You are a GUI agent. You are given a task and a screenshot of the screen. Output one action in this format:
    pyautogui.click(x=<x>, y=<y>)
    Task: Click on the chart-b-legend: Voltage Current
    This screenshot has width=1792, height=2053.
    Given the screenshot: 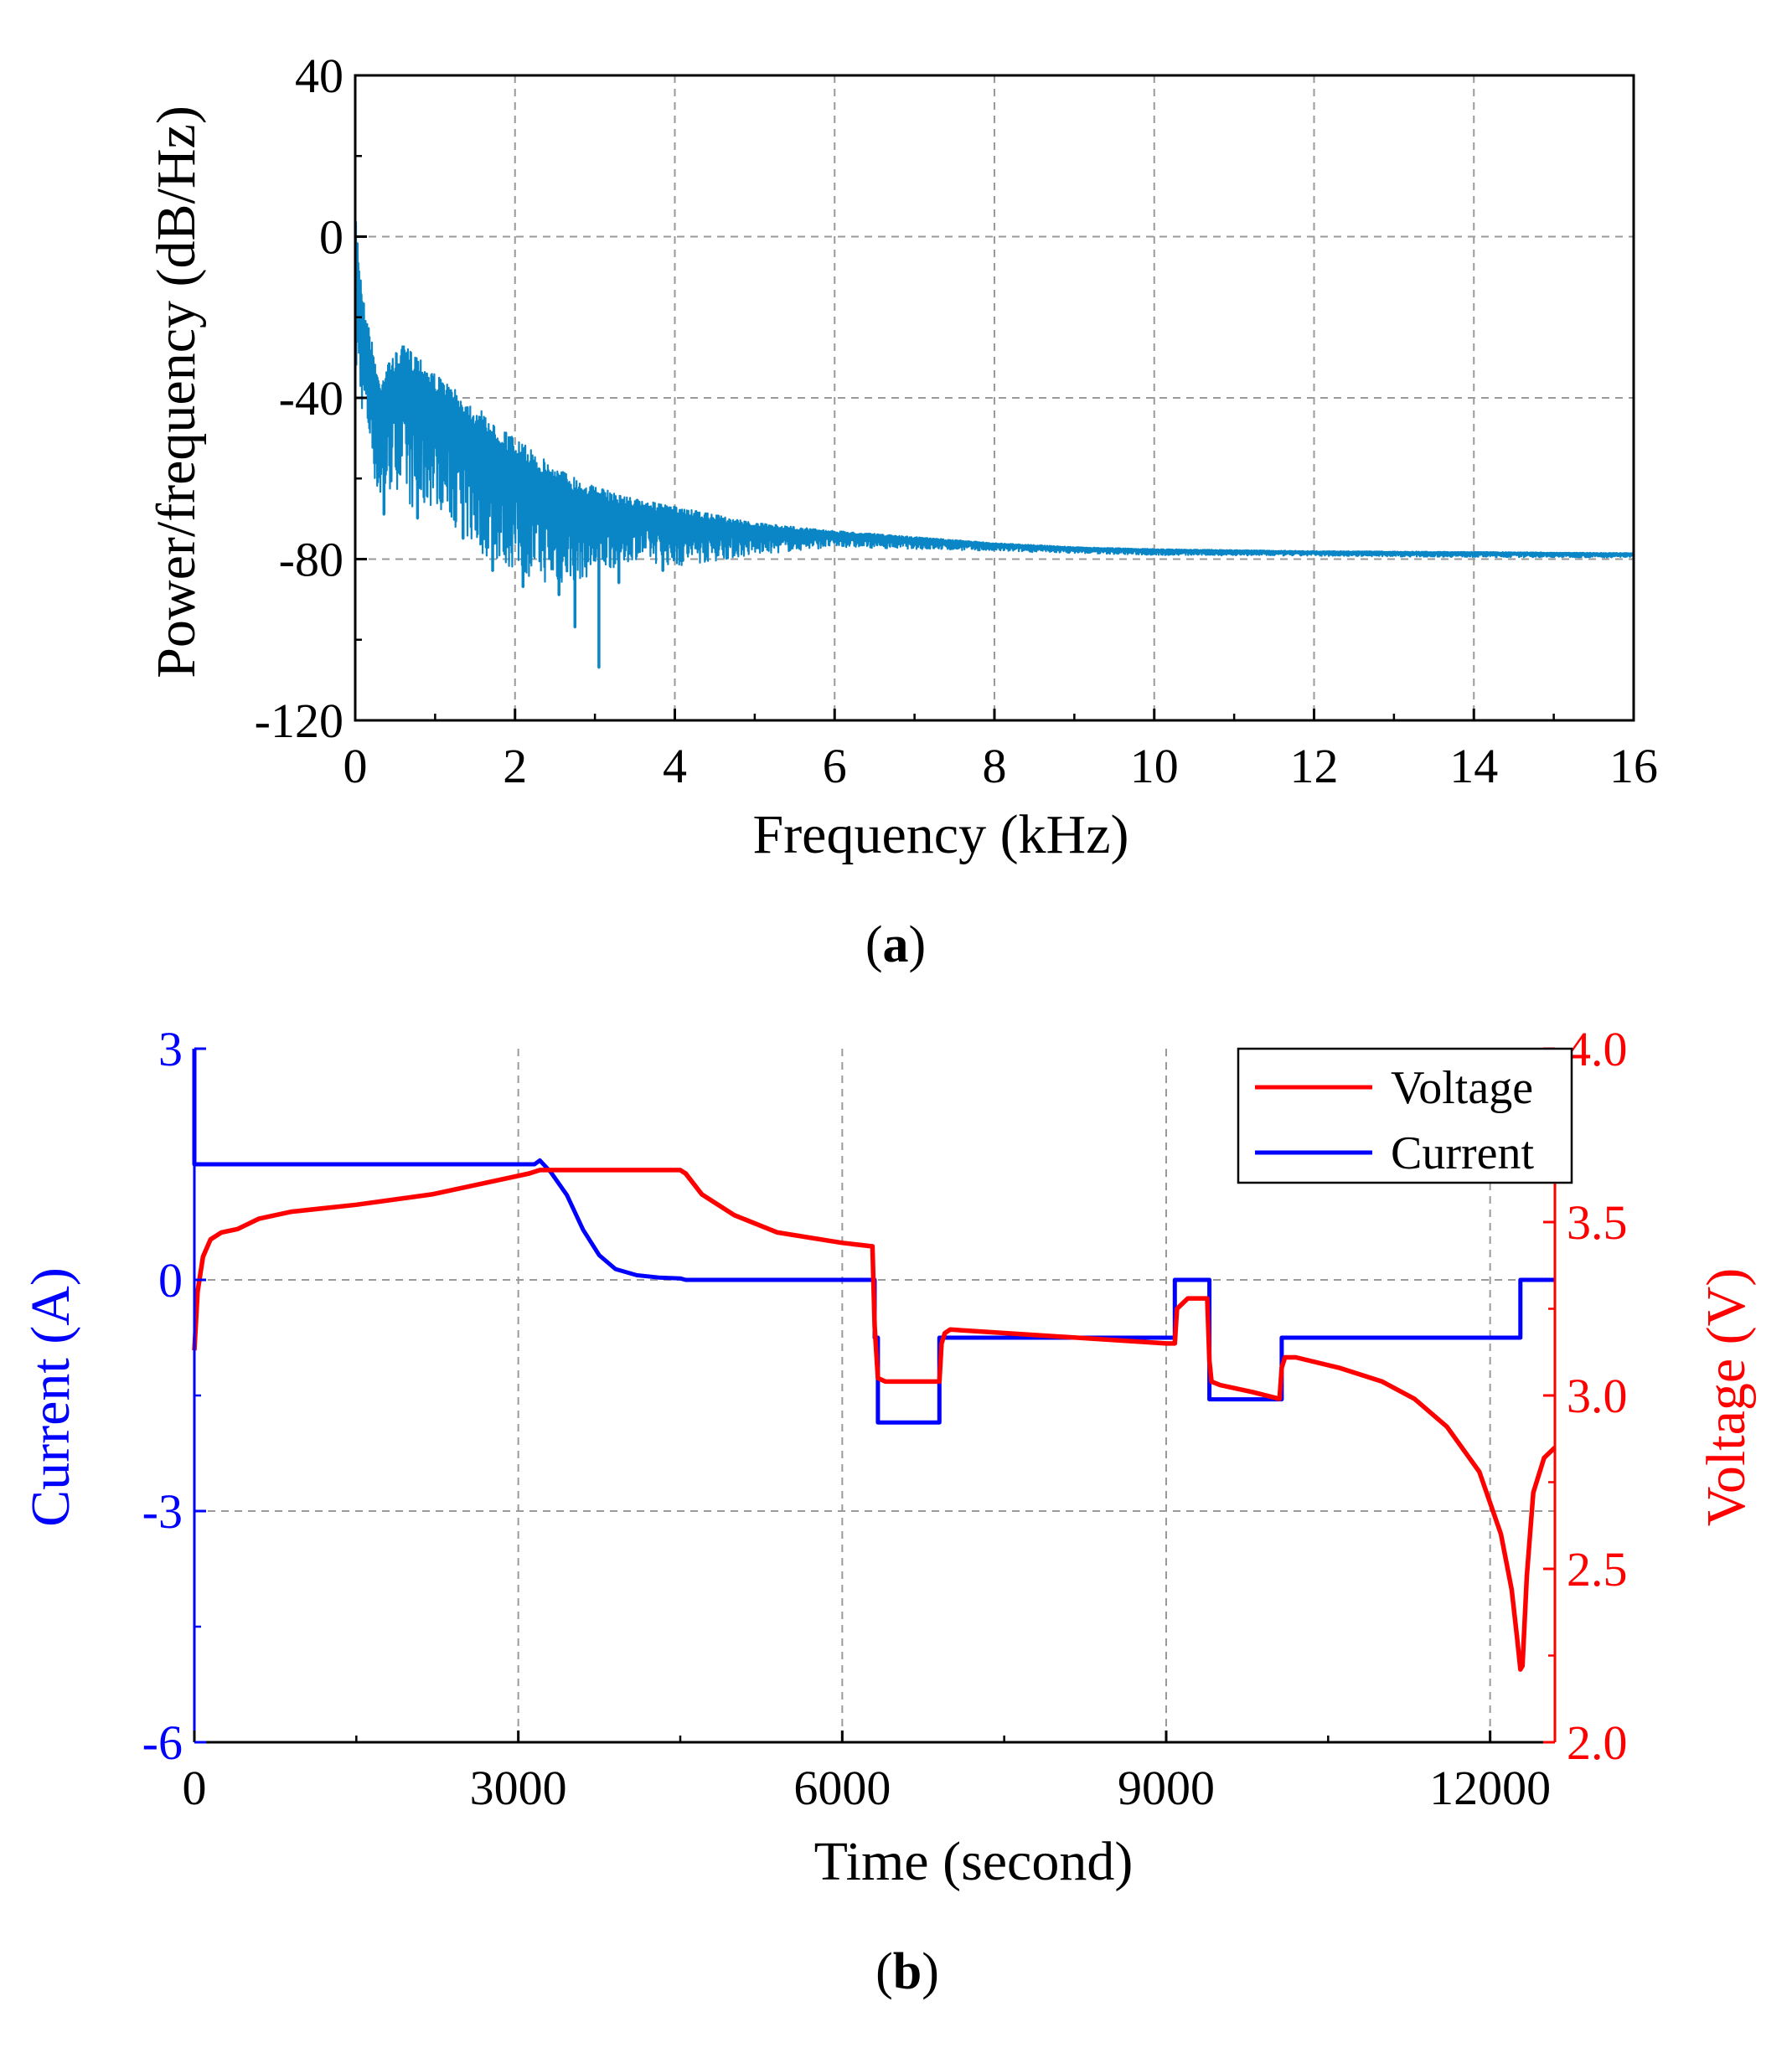 What is the action you would take?
    pyautogui.click(x=1405, y=1115)
    